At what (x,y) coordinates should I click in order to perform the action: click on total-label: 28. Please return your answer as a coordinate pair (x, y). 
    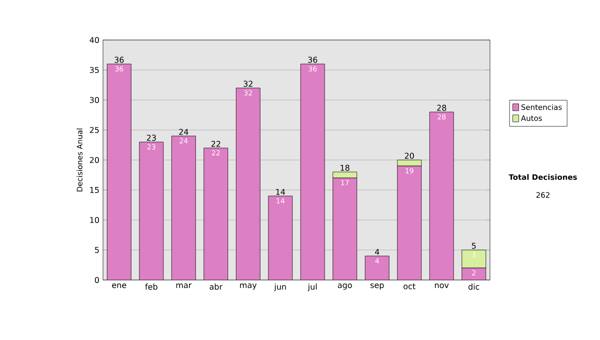
    Looking at the image, I should click on (441, 107).